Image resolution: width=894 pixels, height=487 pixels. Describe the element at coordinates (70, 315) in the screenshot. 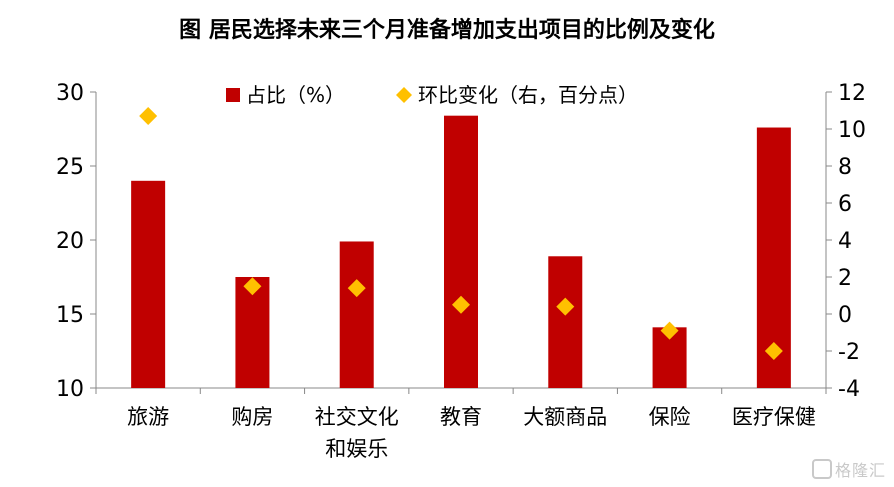

I see `left-tick-label: 15` at that location.